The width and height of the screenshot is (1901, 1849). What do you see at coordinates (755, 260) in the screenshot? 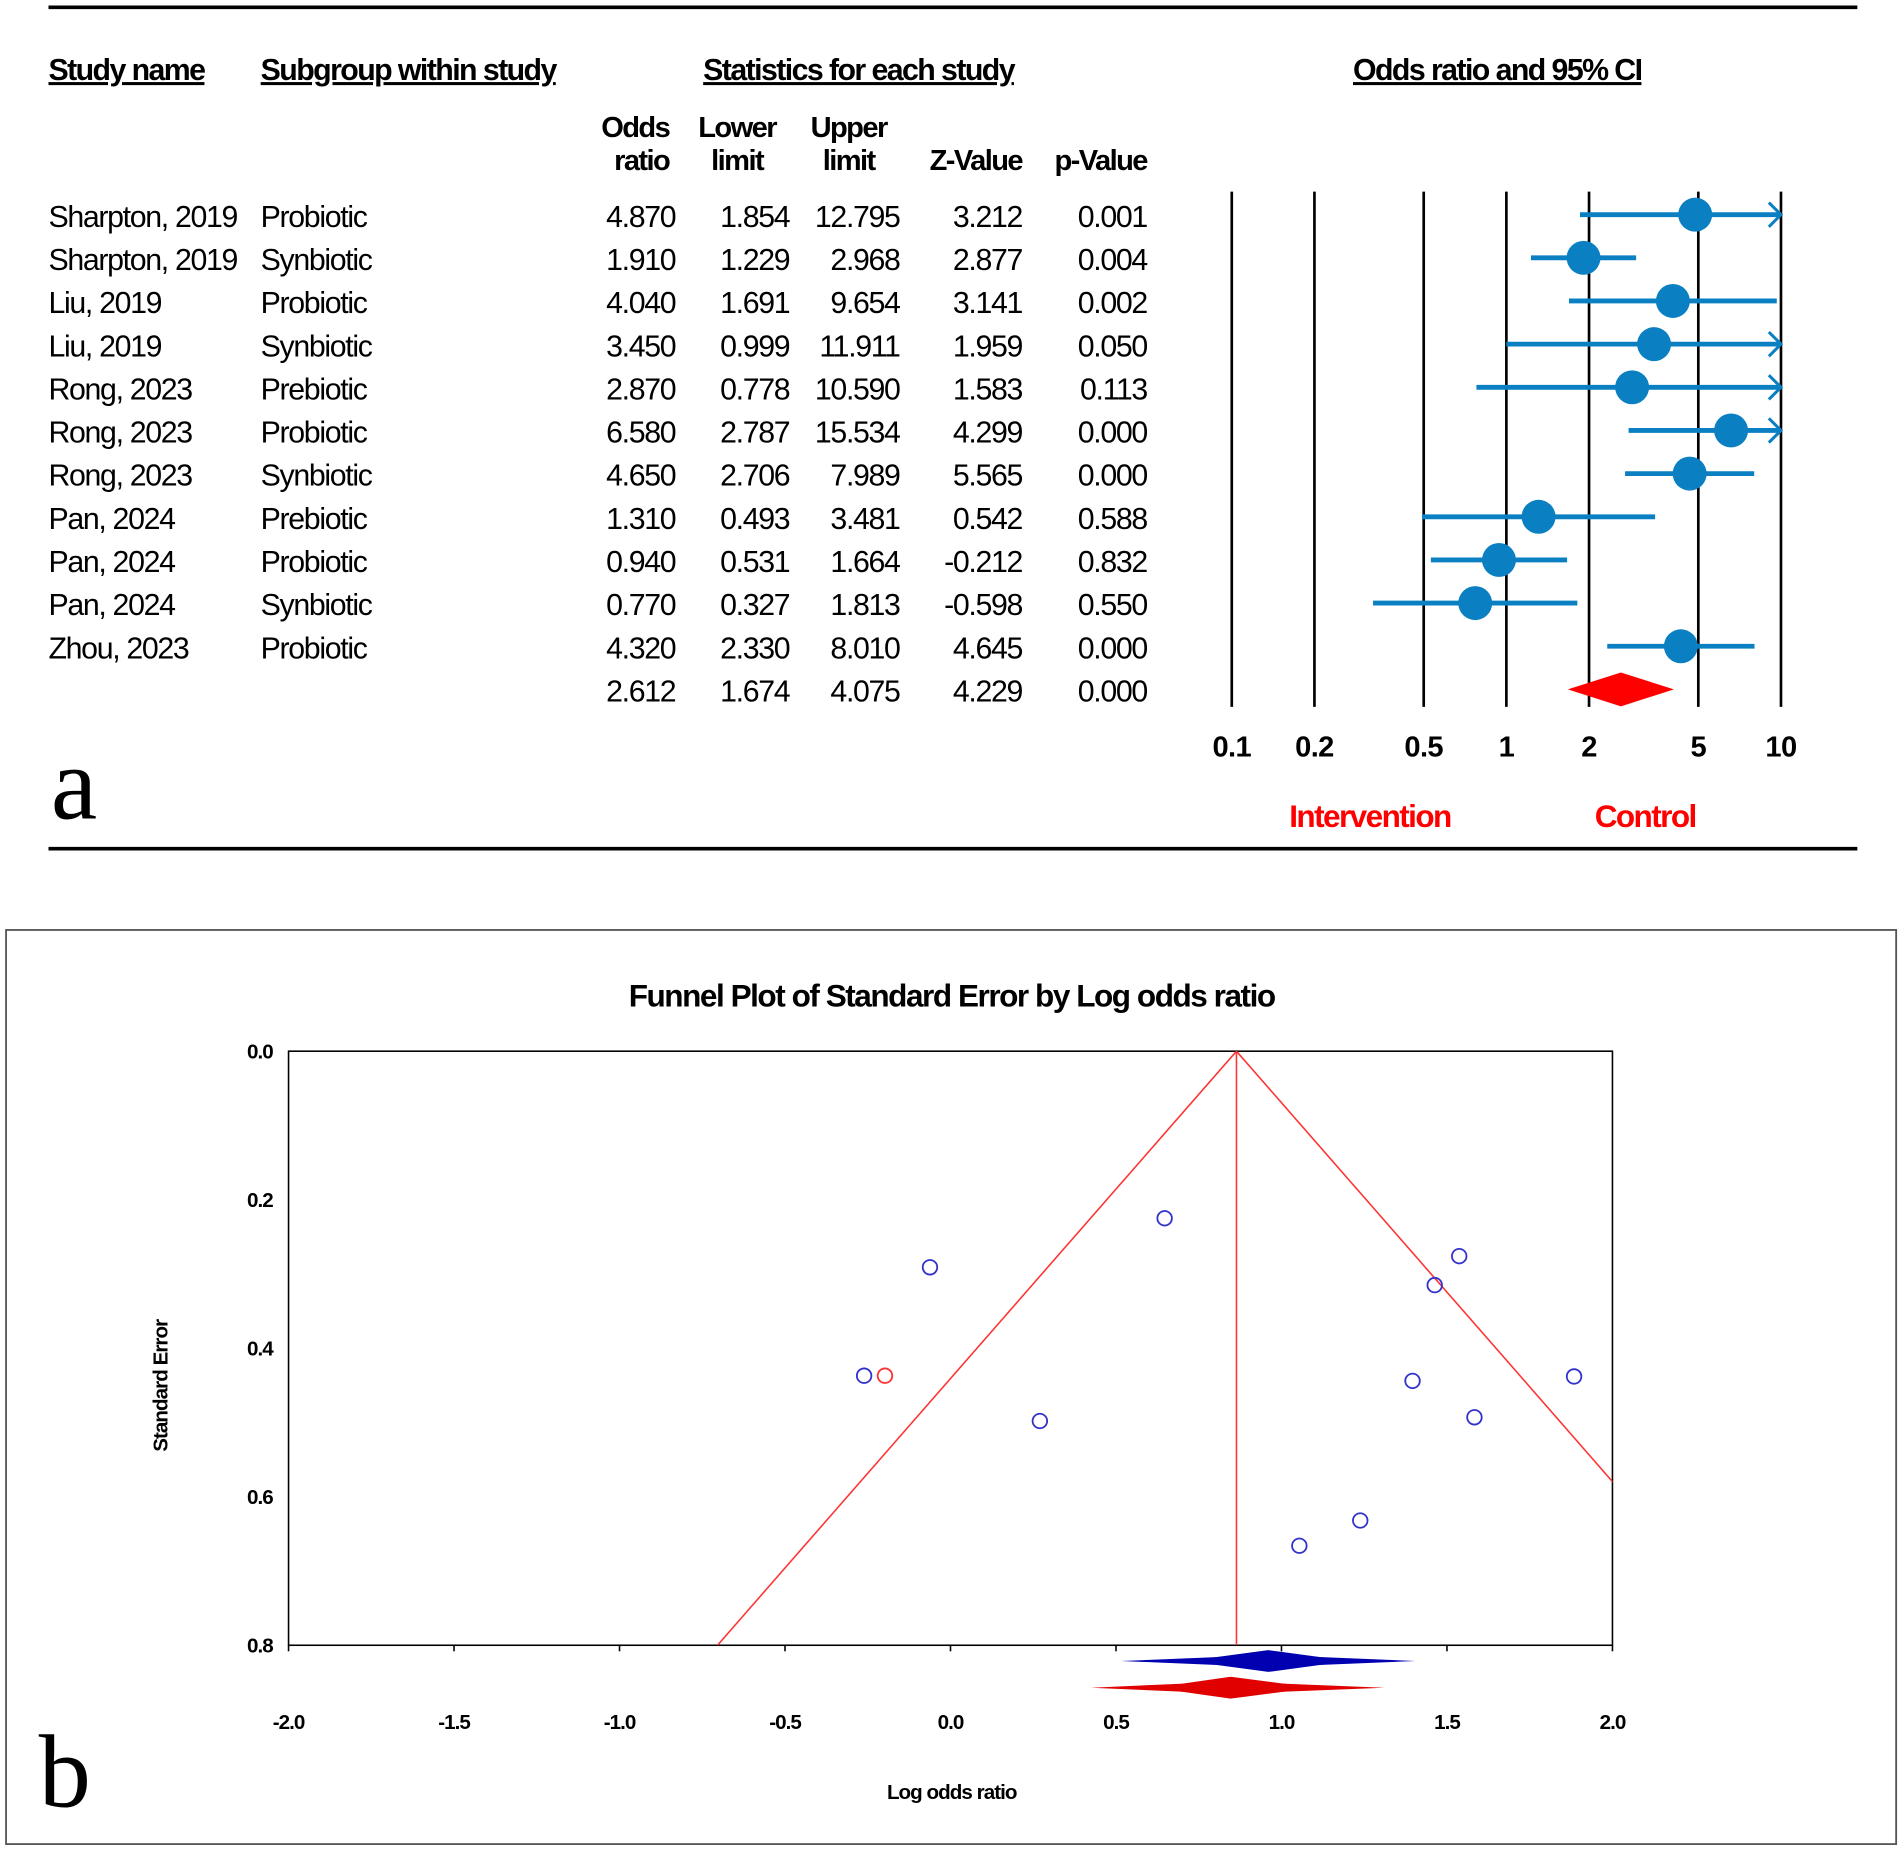
I see `cell-lower-limit: 1.229` at bounding box center [755, 260].